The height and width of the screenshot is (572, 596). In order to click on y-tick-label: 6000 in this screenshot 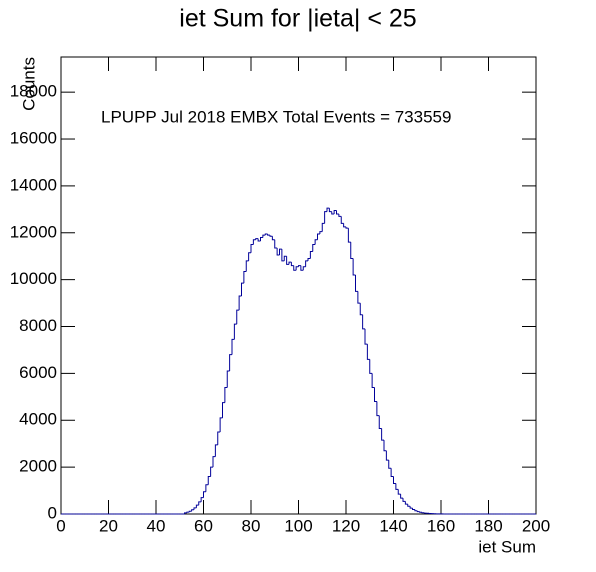, I will do `click(38, 372)`.